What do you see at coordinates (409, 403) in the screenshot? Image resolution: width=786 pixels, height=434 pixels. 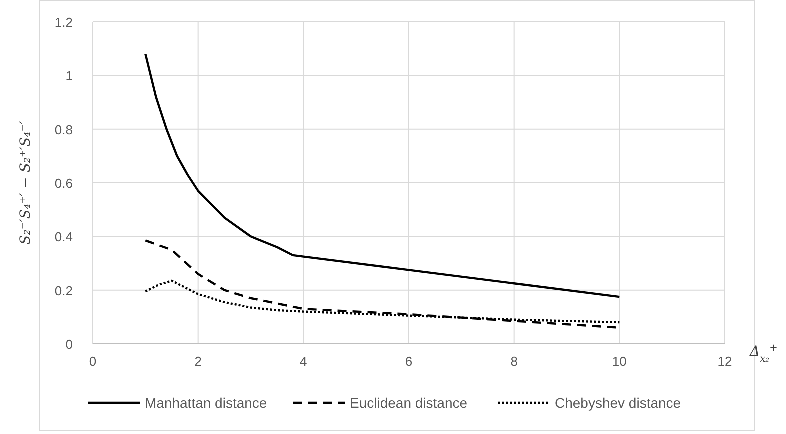 I see `legend-label: Euclidean distance` at bounding box center [409, 403].